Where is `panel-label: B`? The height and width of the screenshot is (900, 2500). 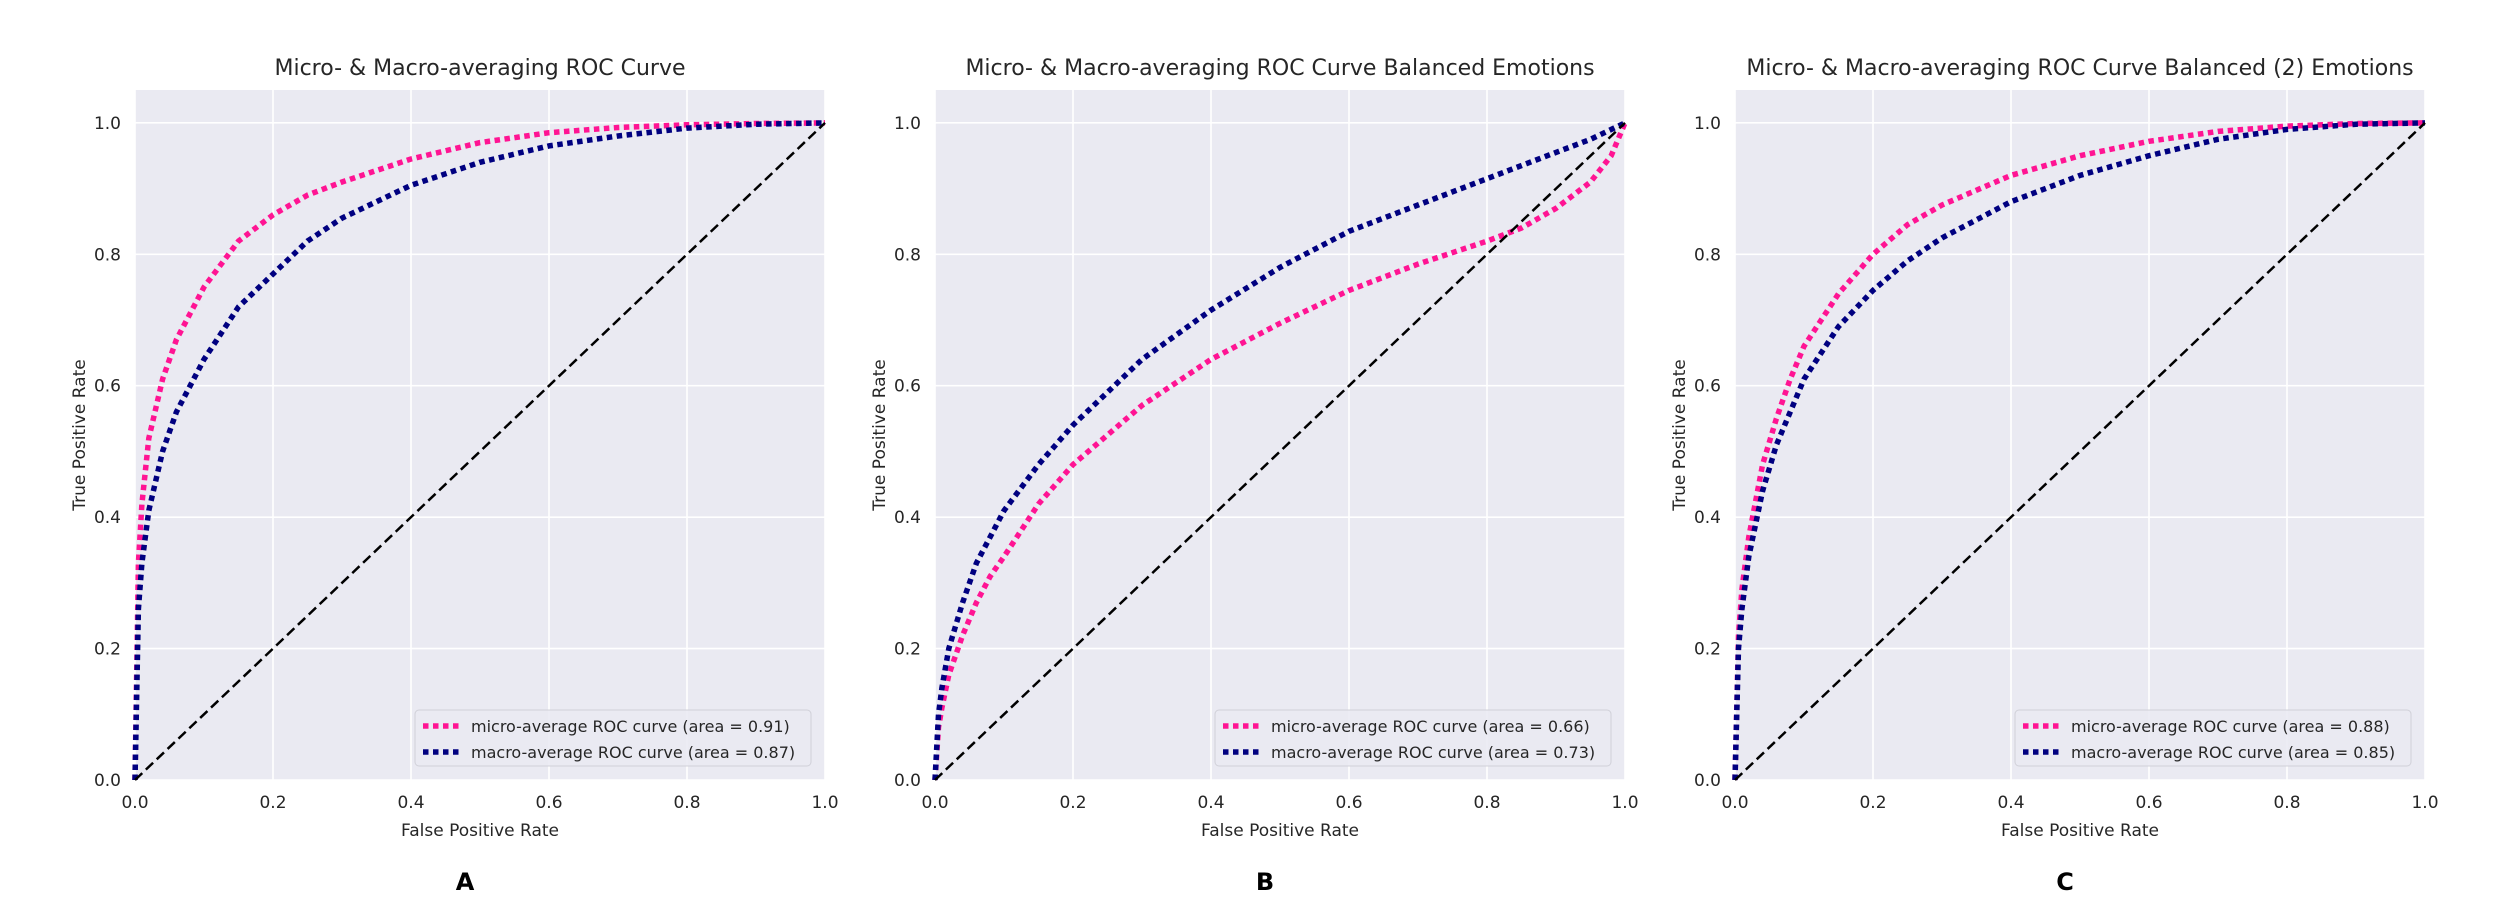 panel-label: B is located at coordinates (1265, 882).